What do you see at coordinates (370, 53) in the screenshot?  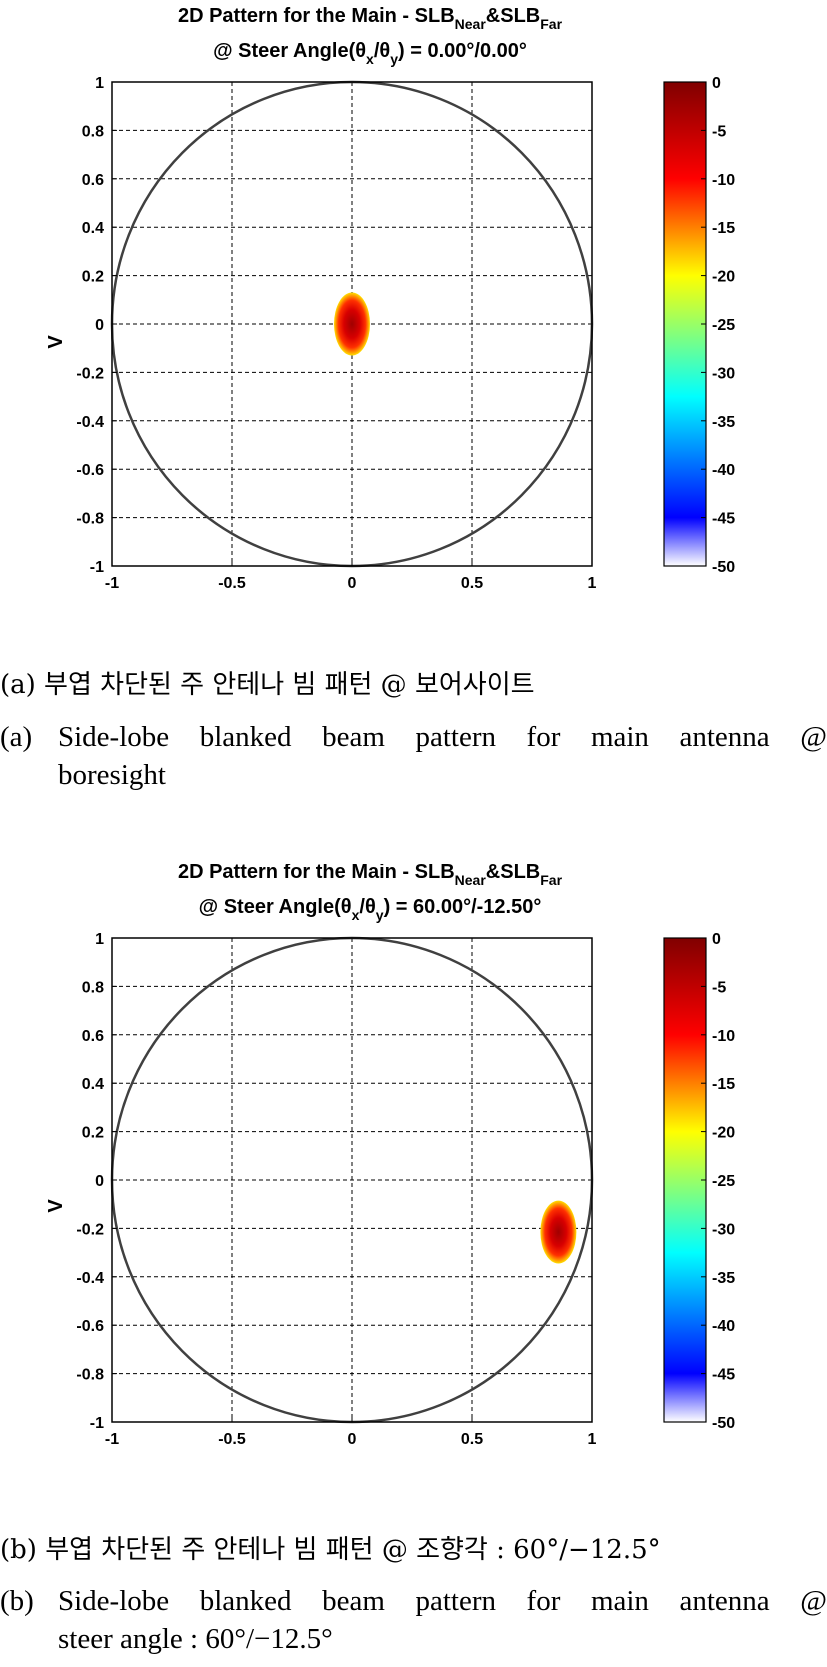 I see `chart-subtitle: @ Steer Angle(θx/θy) = 0.00°/0.00°` at bounding box center [370, 53].